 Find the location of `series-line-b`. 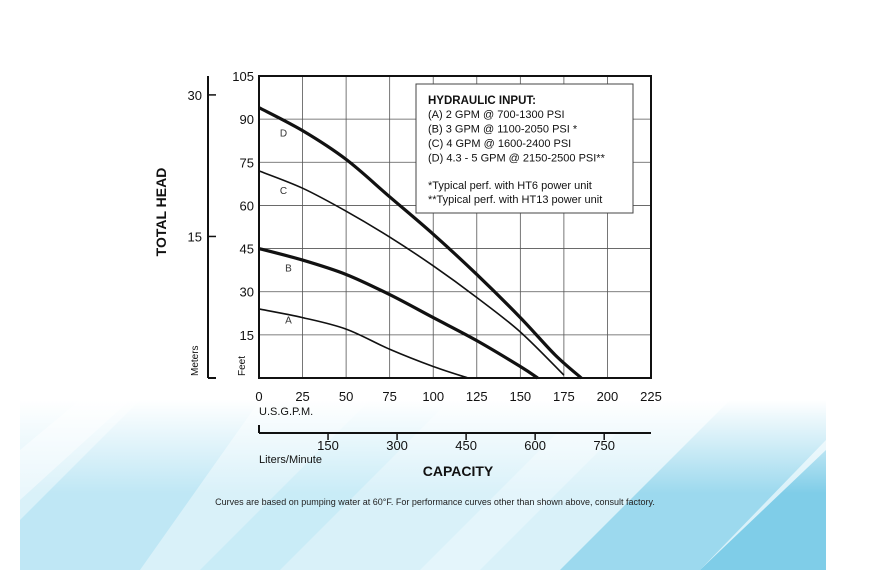

series-line-b is located at coordinates (398, 313).